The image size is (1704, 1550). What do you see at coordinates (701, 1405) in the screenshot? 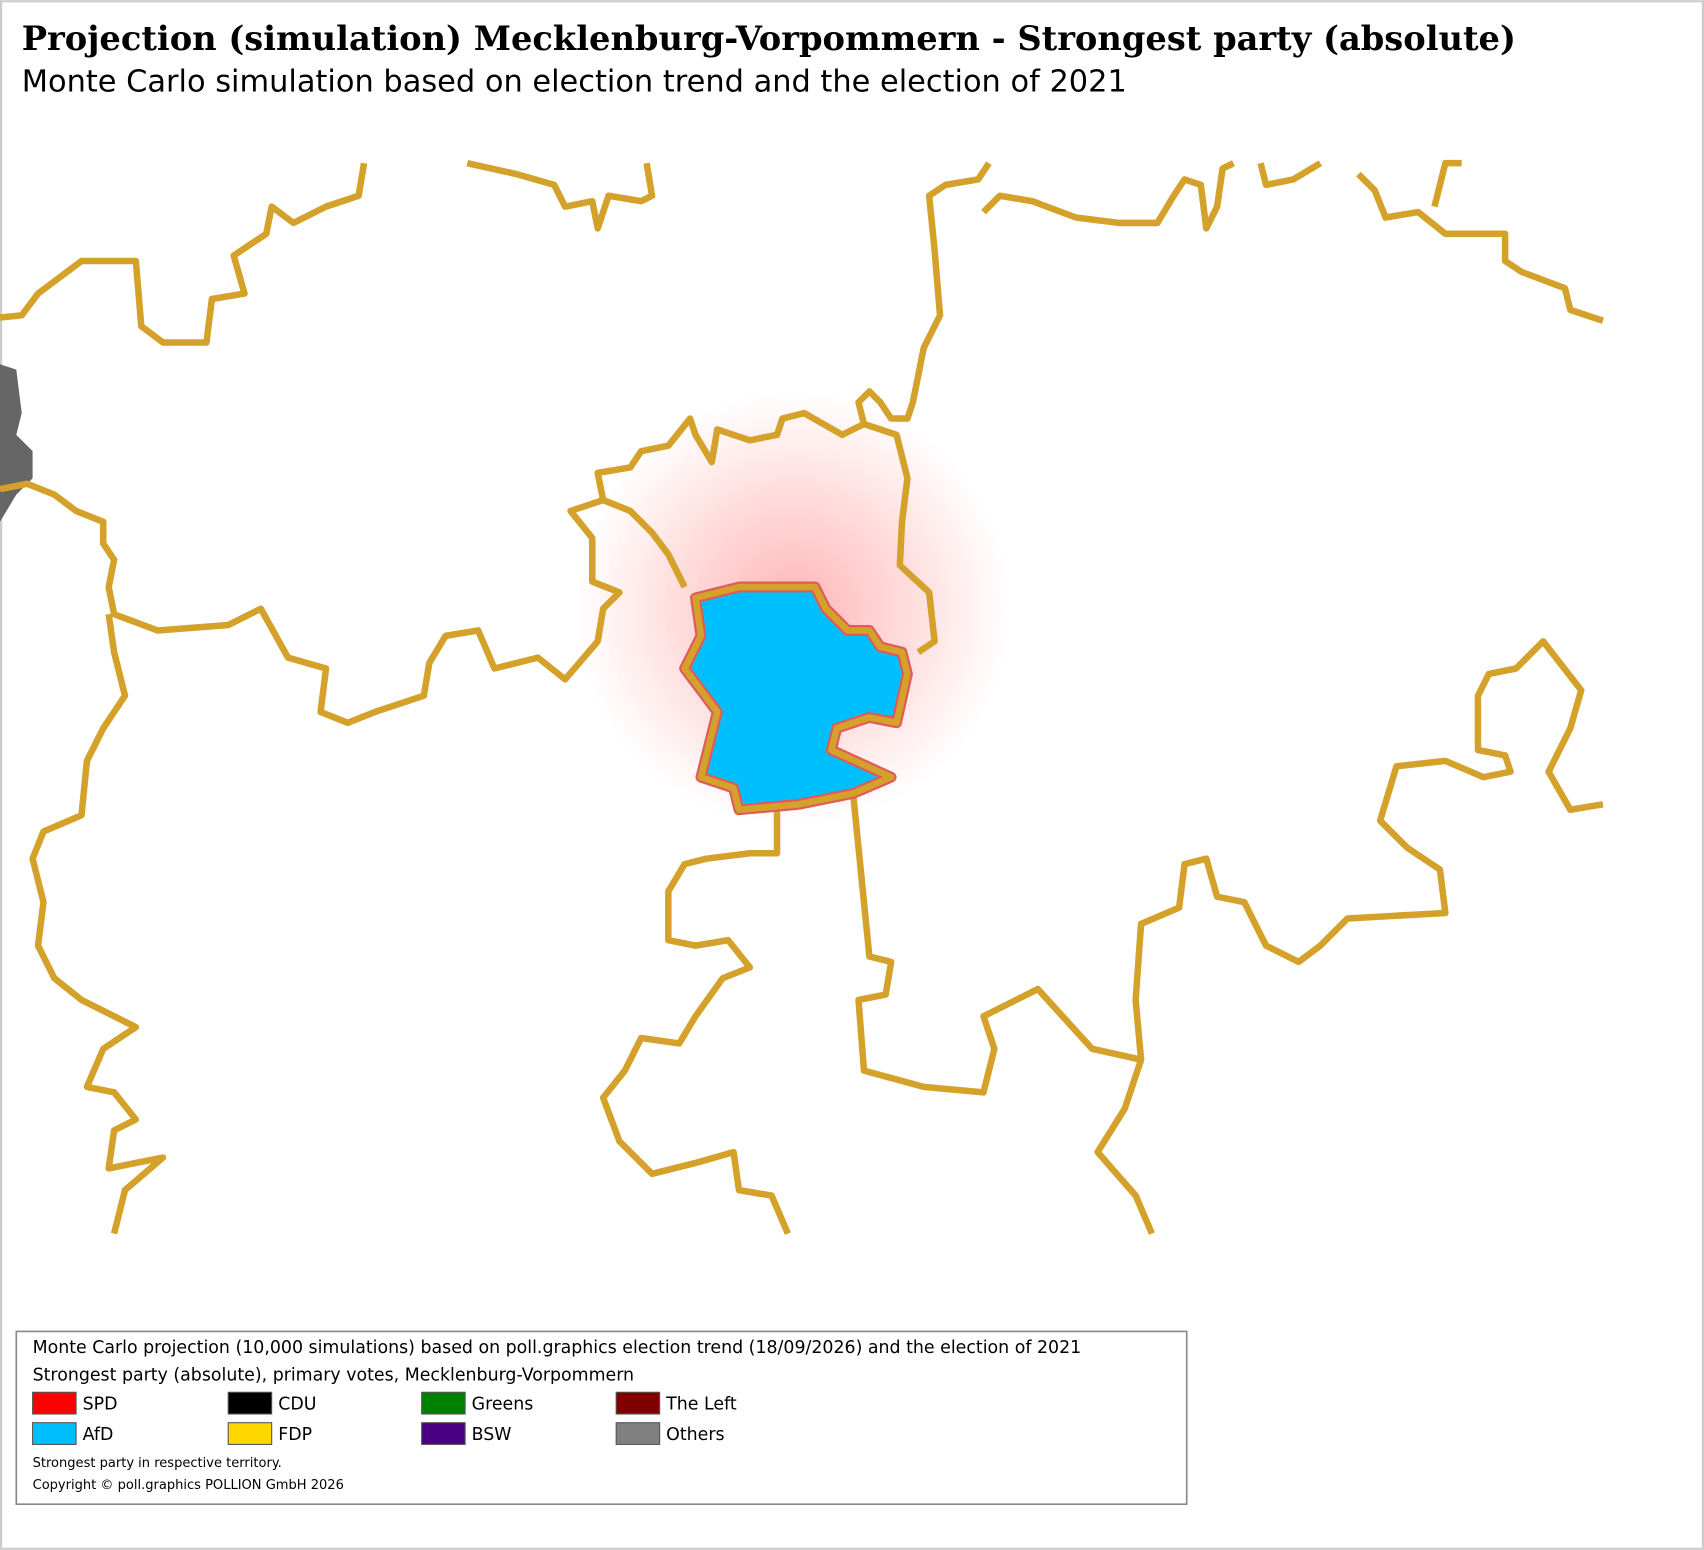
I see `legend-label: The Left` at bounding box center [701, 1405].